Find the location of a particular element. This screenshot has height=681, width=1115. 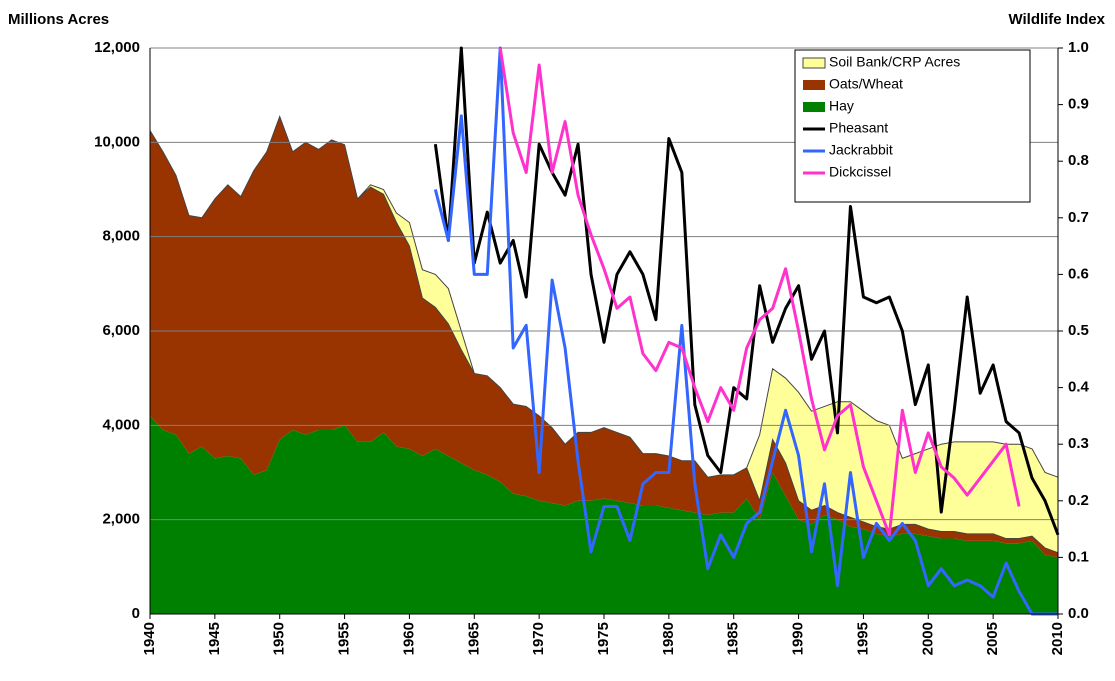

y-tick-label: 8,000 is located at coordinates (121, 236).